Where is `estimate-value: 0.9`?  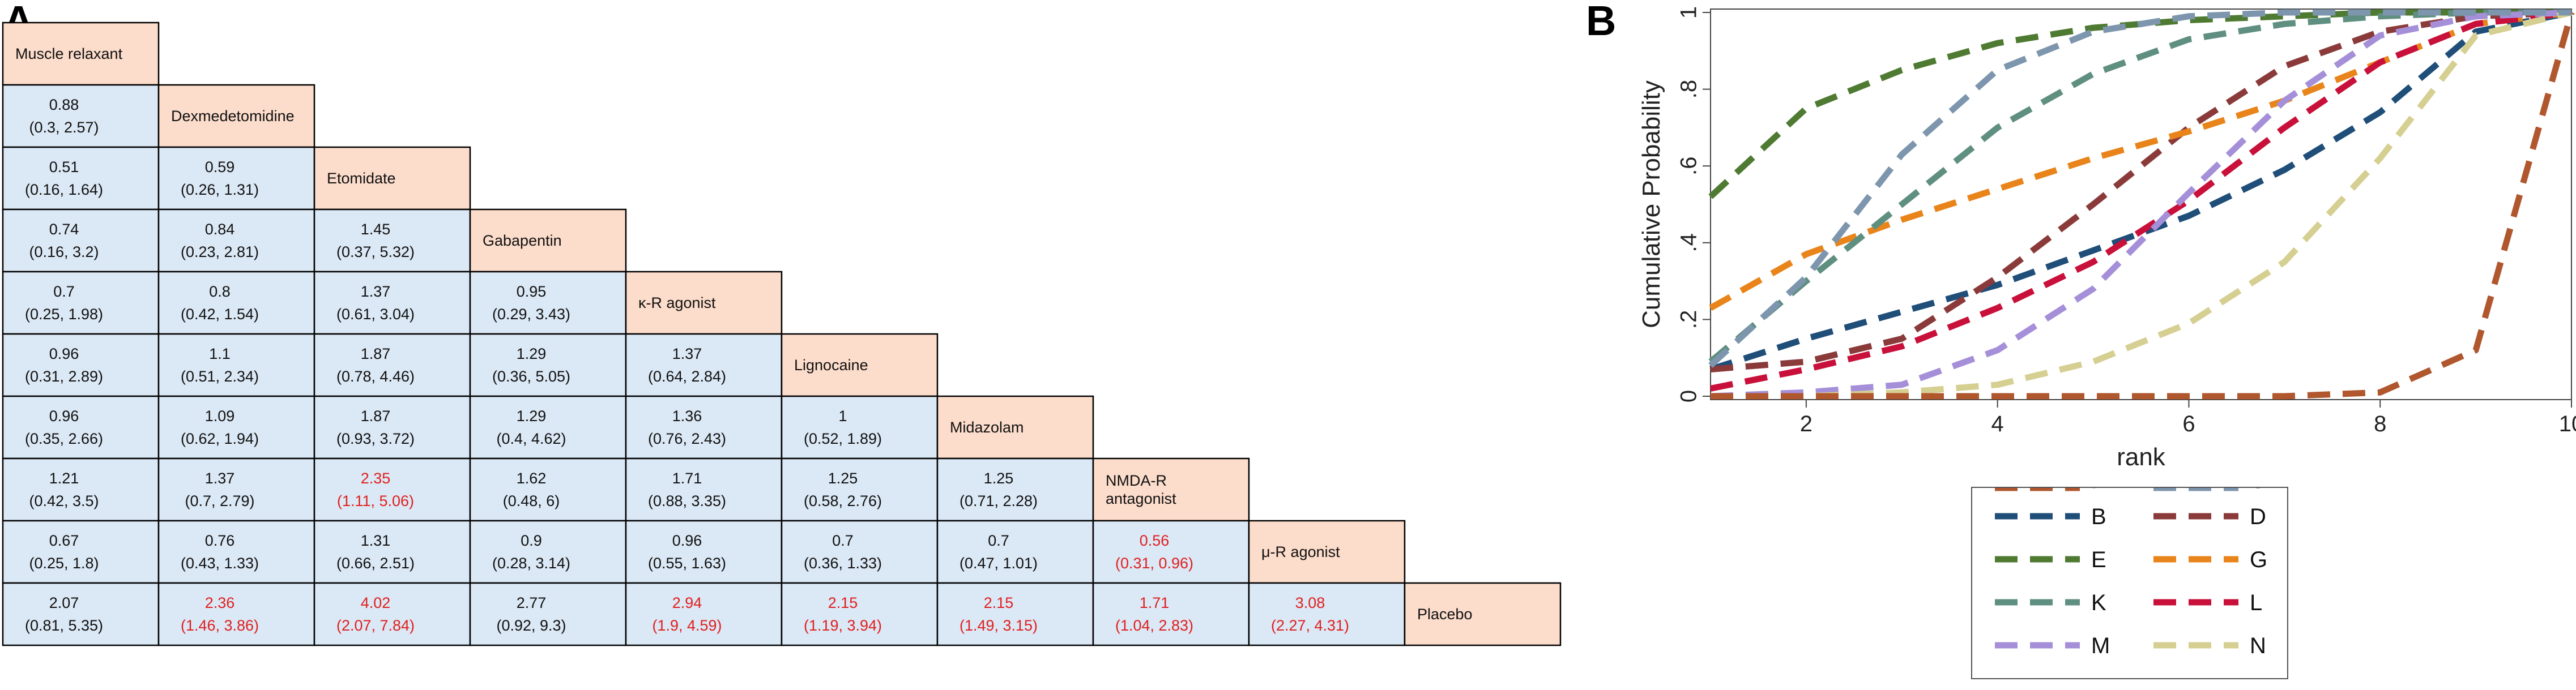 estimate-value: 0.9 is located at coordinates (531, 540).